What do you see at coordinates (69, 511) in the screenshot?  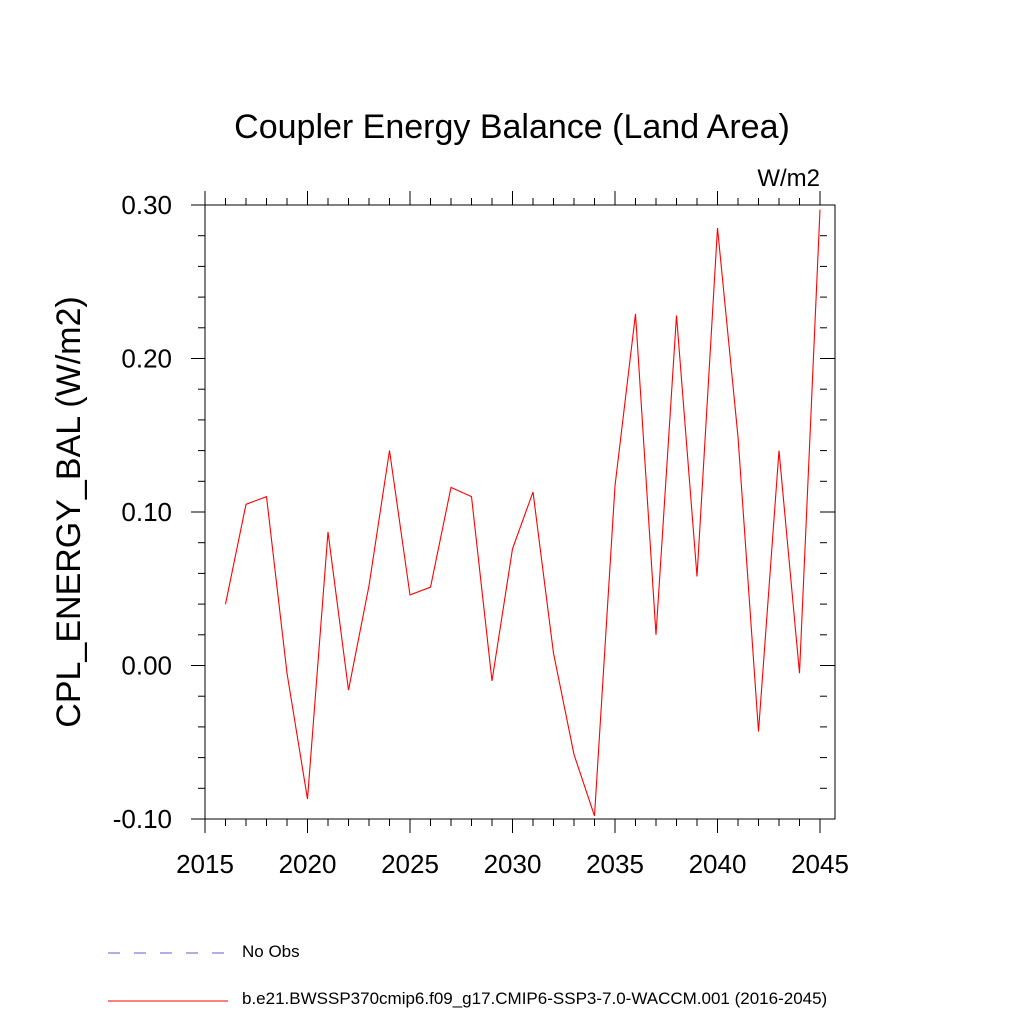 I see `y-axis-label: CPL_ENERGY_BAL (W/m2)` at bounding box center [69, 511].